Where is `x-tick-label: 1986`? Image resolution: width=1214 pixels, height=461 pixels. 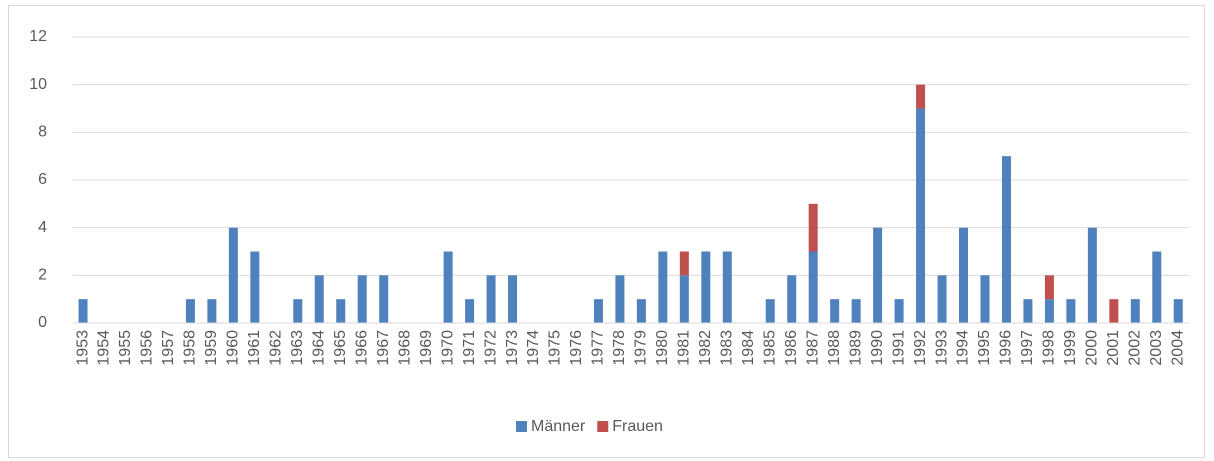
x-tick-label: 1986 is located at coordinates (791, 348).